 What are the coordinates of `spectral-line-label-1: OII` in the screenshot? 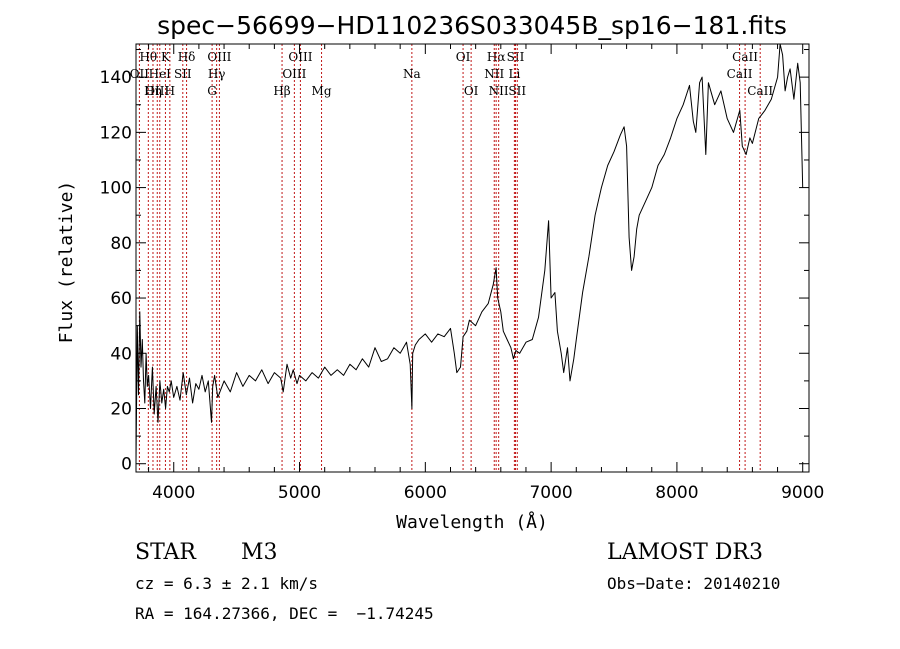 It's located at (140, 74).